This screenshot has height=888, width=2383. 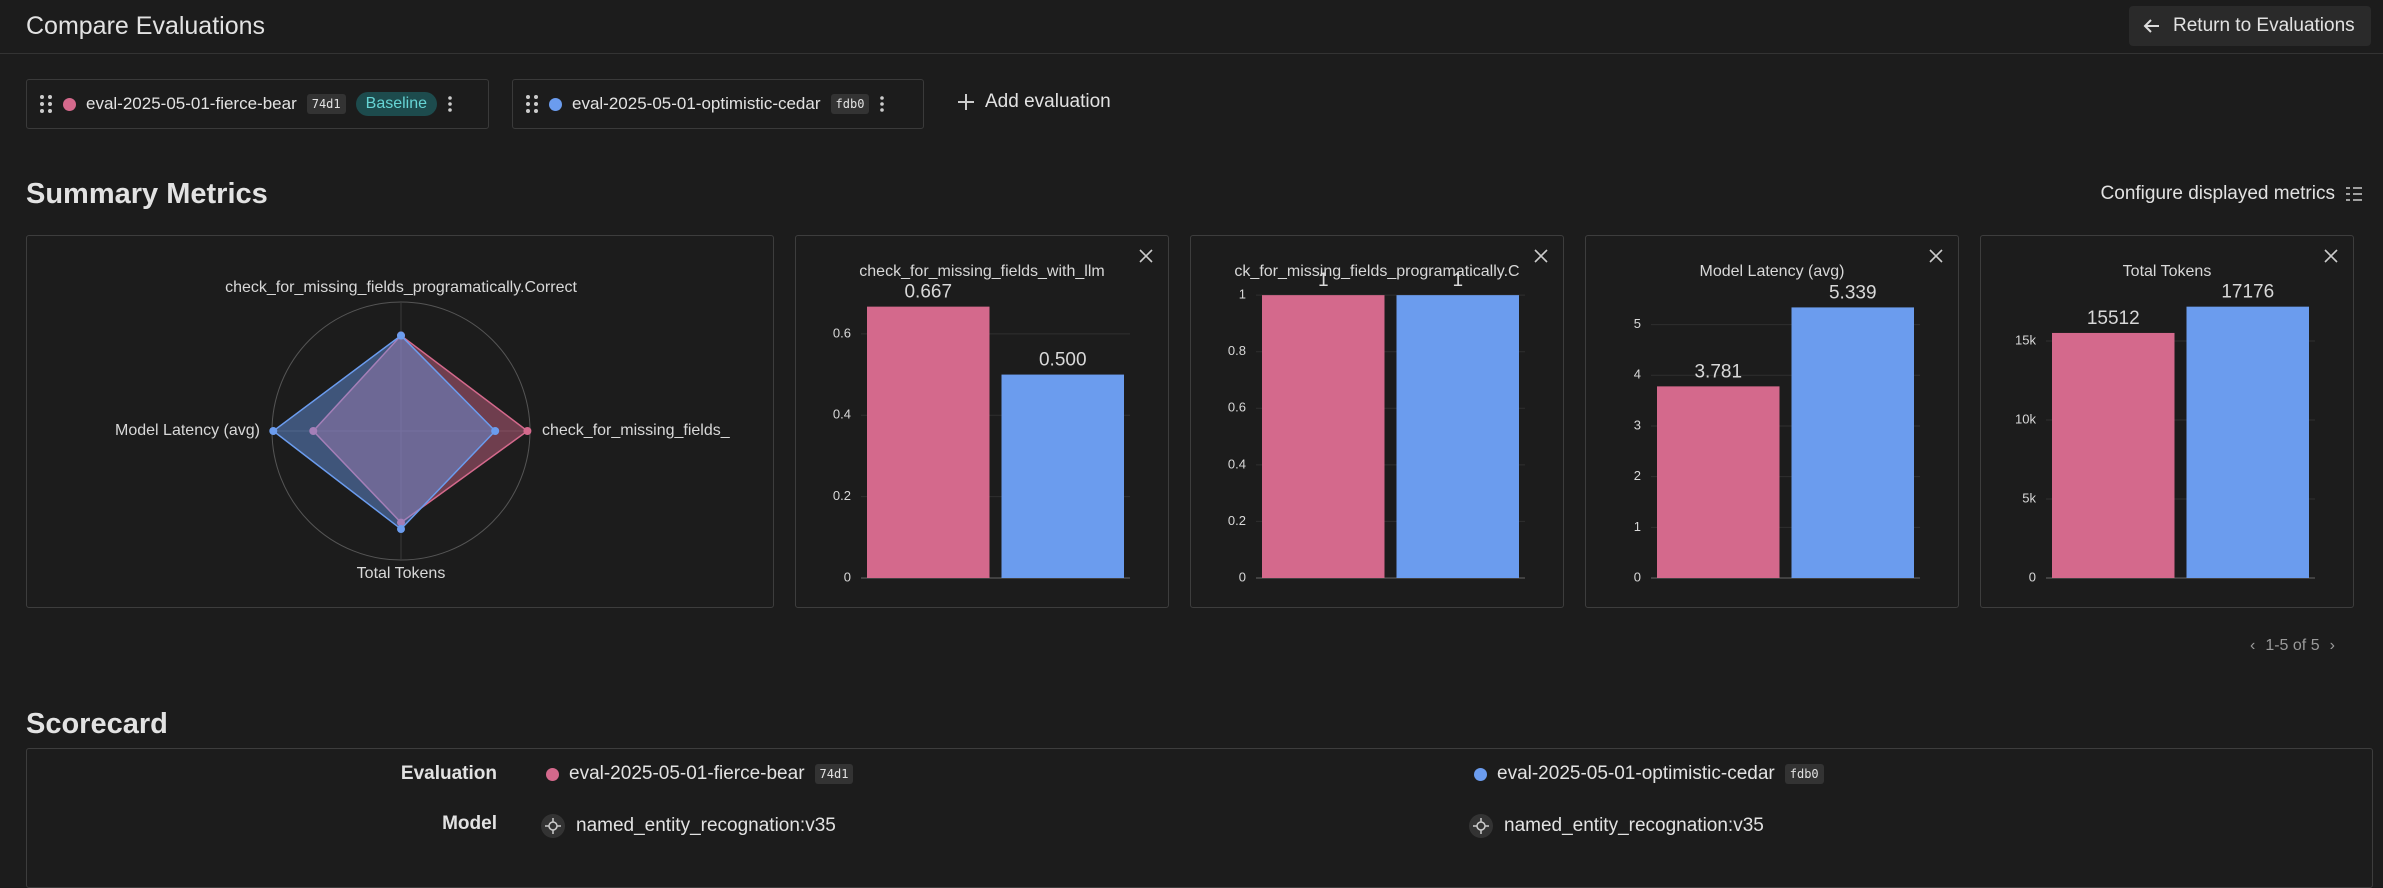 I want to click on configure-metrics: Configure displayed metrics, so click(x=2232, y=194).